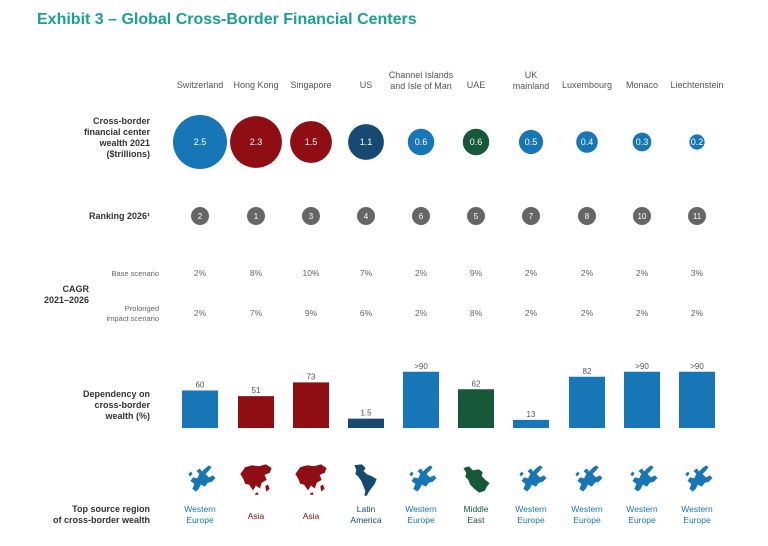 This screenshot has height=546, width=768. I want to click on dependency-label: 60, so click(200, 385).